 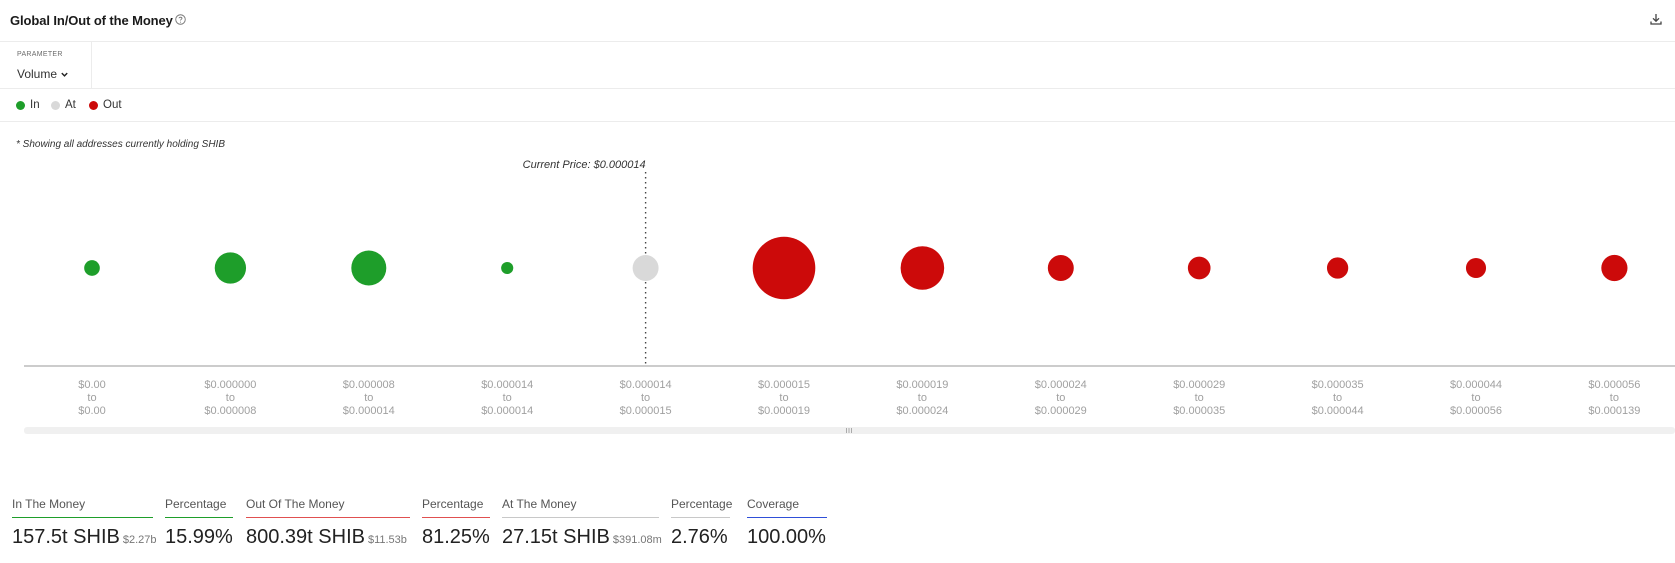 What do you see at coordinates (1337, 398) in the screenshot?
I see `tick-label-9-1: to` at bounding box center [1337, 398].